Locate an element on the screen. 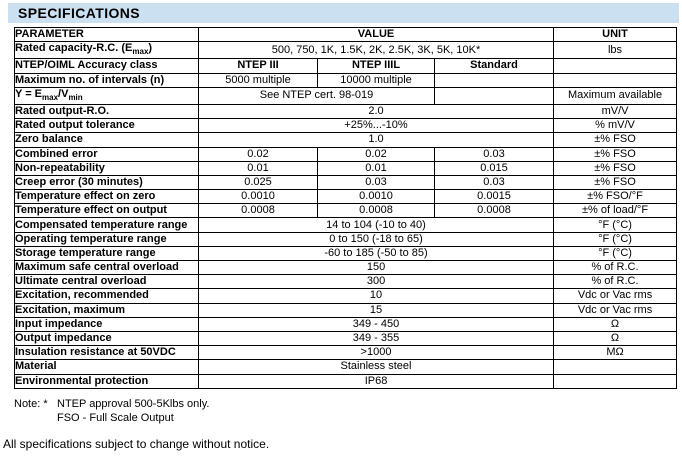 The height and width of the screenshot is (466, 682). value-cell: 14 to 104 (-10 to 40) is located at coordinates (376, 225).